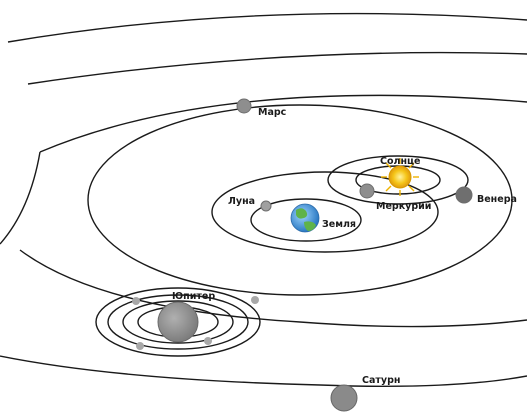 The width and height of the screenshot is (527, 416). What do you see at coordinates (367, 191) in the screenshot?
I see `mercury-planet` at bounding box center [367, 191].